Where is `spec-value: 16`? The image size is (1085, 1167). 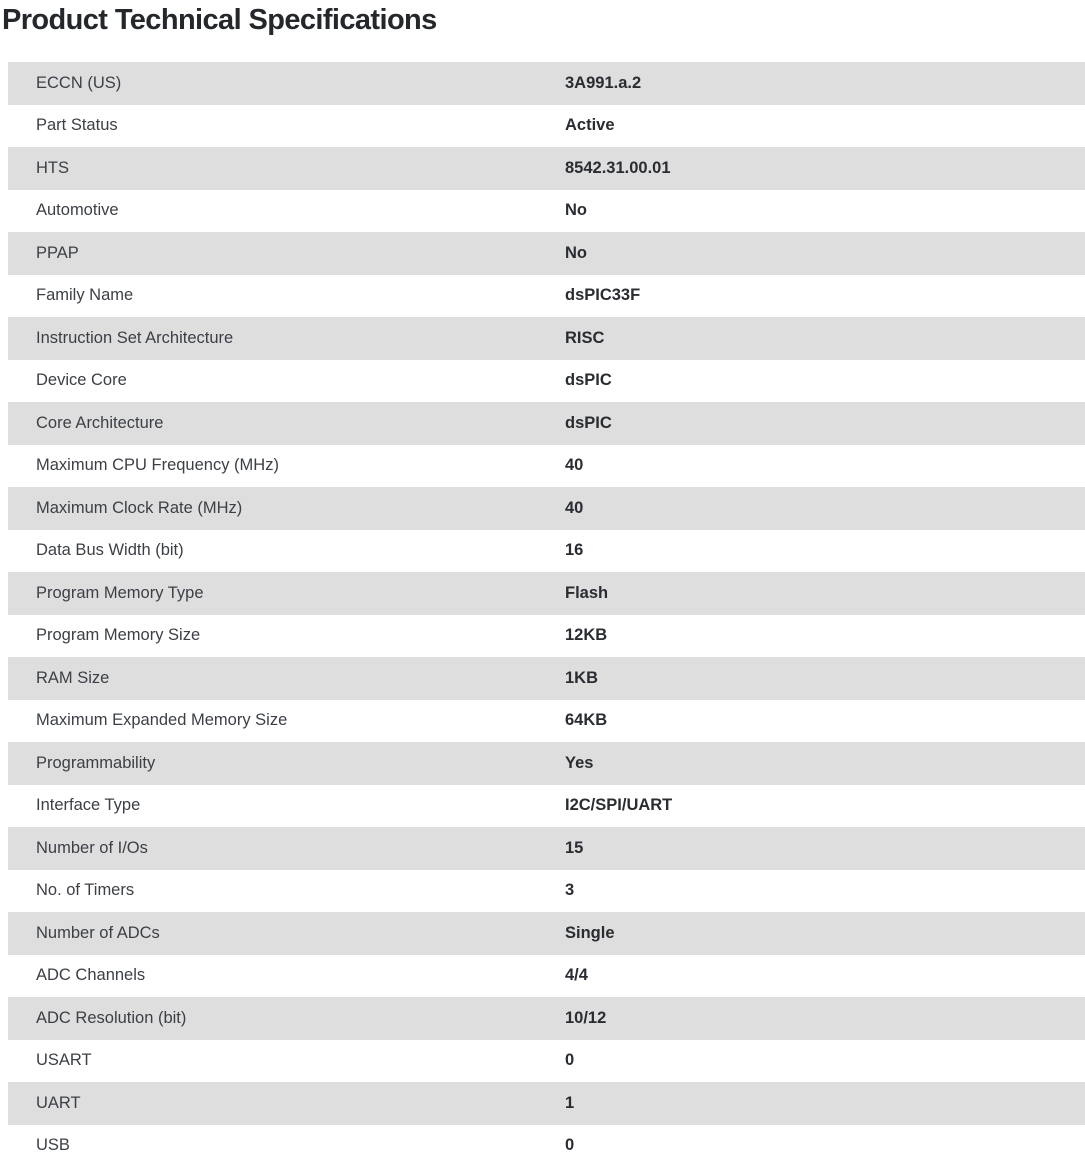
spec-value: 16 is located at coordinates (825, 550).